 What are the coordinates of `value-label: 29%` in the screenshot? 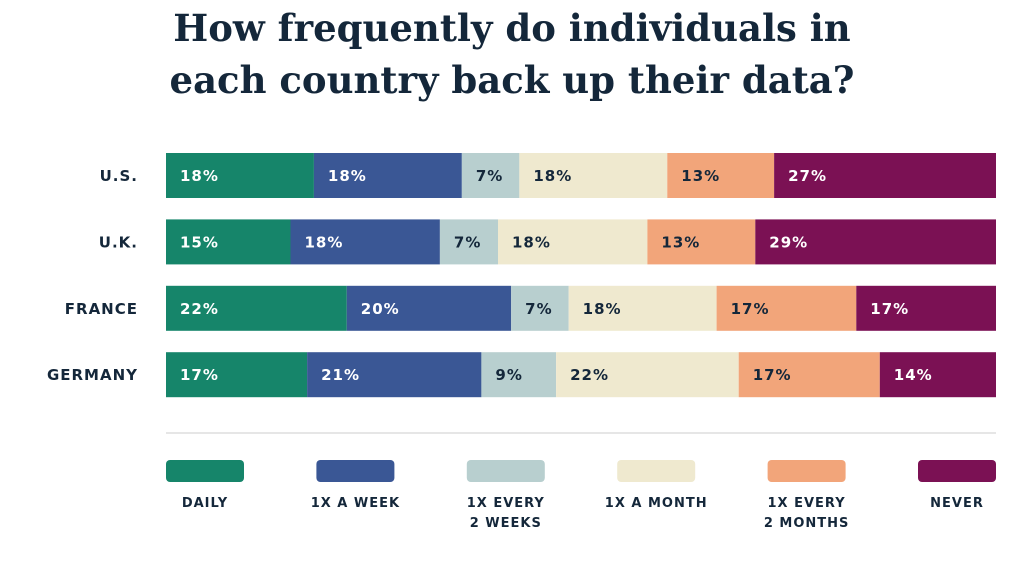 It's located at (788, 242).